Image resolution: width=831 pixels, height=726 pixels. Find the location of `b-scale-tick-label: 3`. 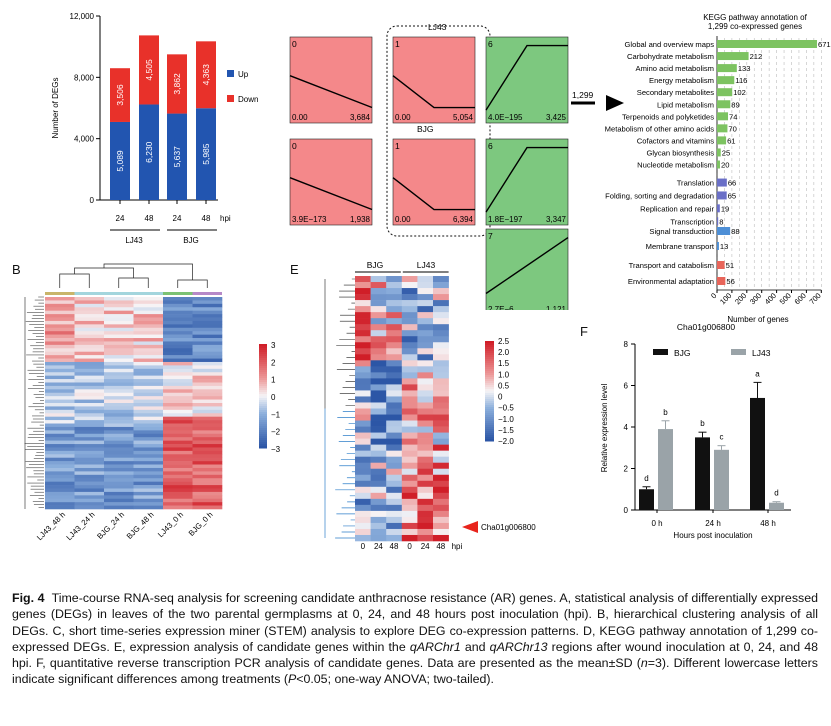

b-scale-tick-label: 3 is located at coordinates (273, 345).